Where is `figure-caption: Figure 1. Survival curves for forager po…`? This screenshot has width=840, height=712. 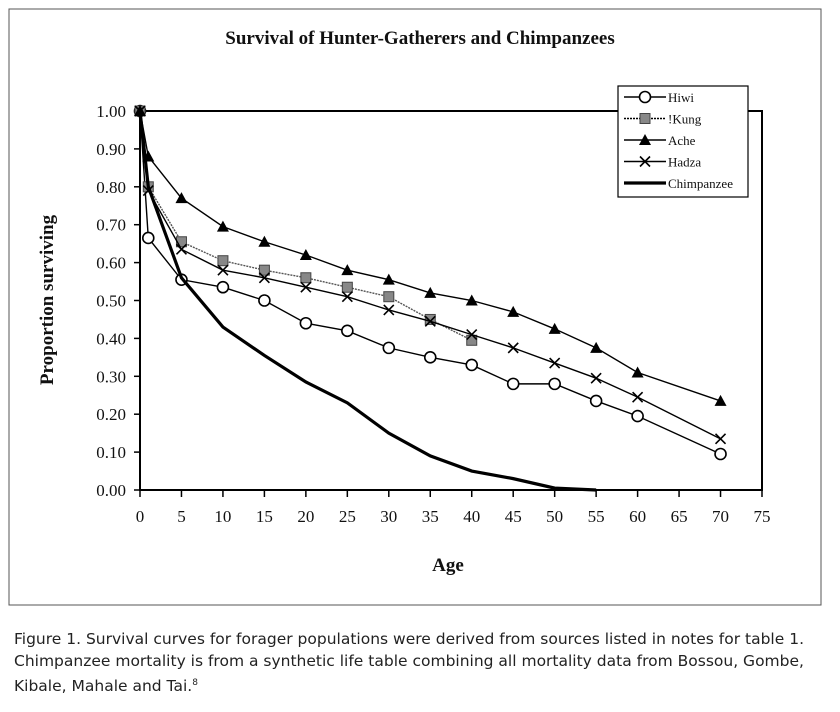
figure-caption: Figure 1. Survival curves for forager po… is located at coordinates (424, 662).